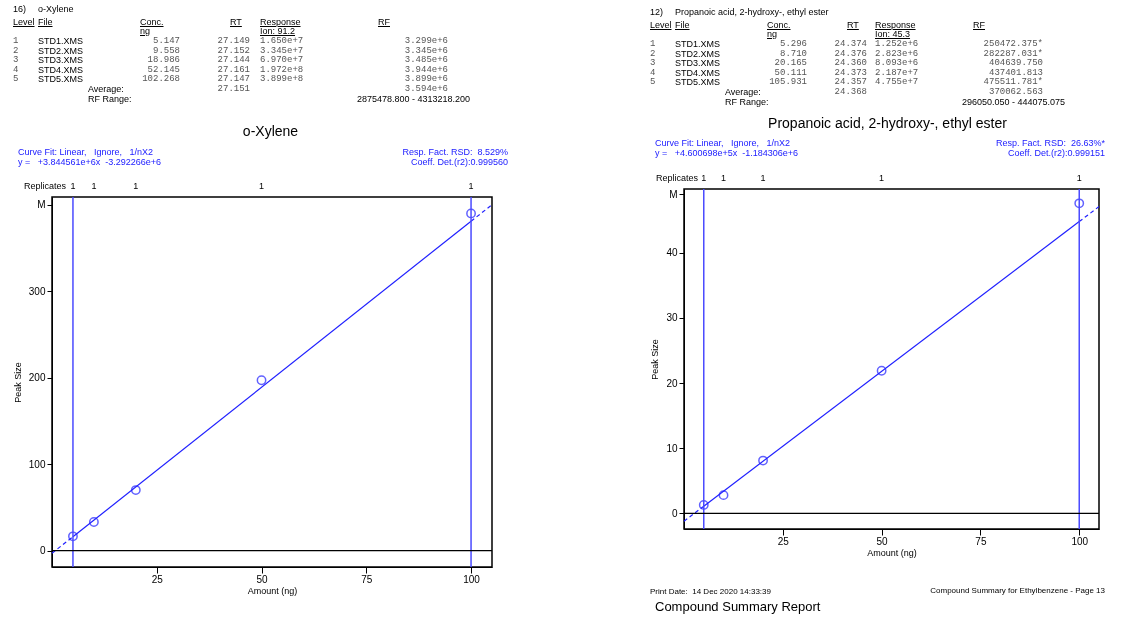 The width and height of the screenshot is (1127, 643). Describe the element at coordinates (738, 606) in the screenshot. I see `text: Compound Summary Report` at that location.